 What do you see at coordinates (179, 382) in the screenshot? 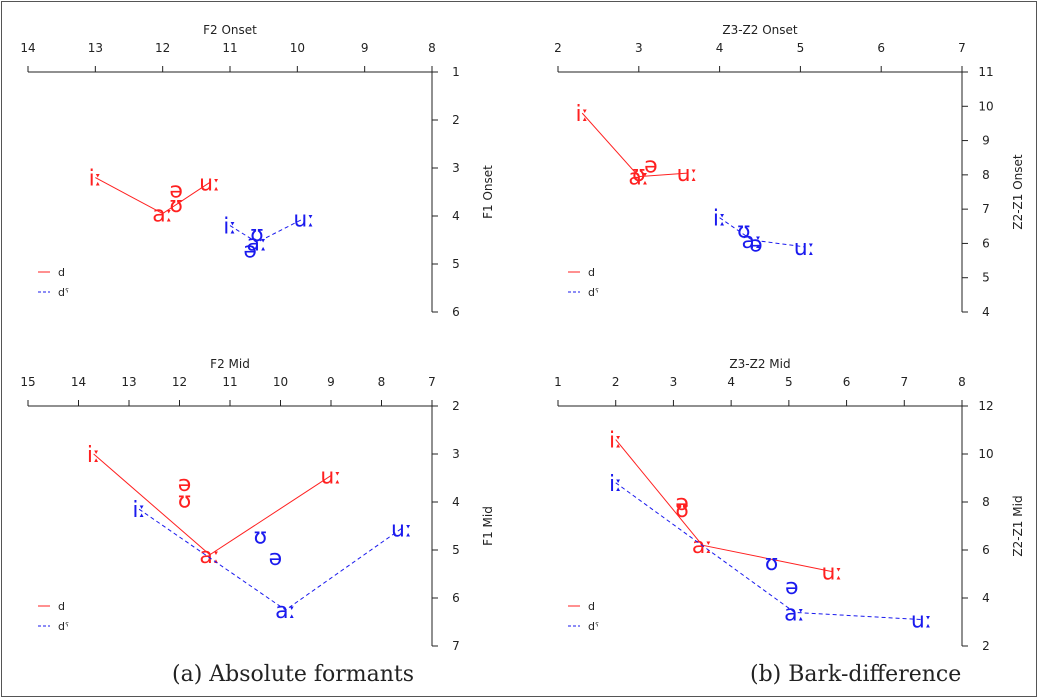
I see `x-tick-label: 12` at bounding box center [179, 382].